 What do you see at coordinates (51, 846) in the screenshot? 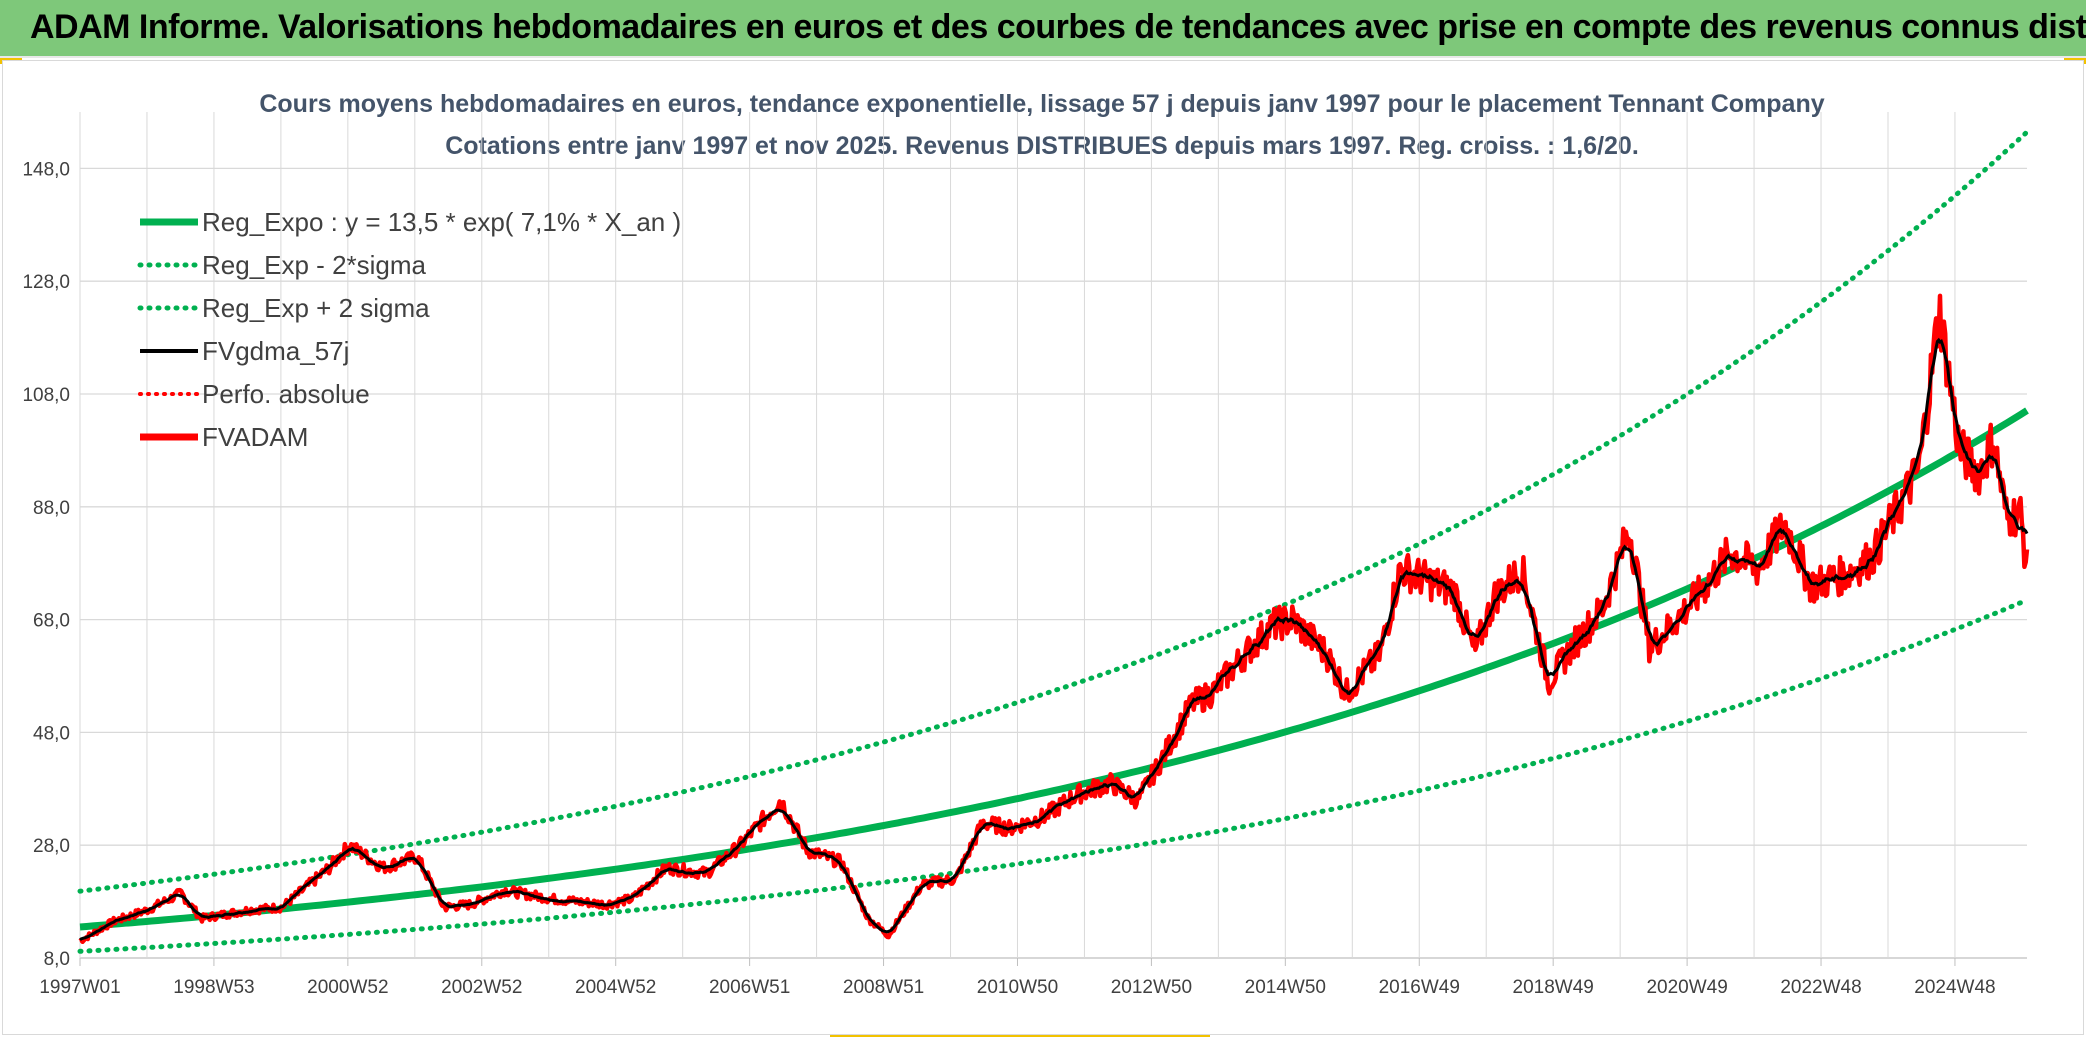
I see `y-tick-label: 28,0` at bounding box center [51, 846].